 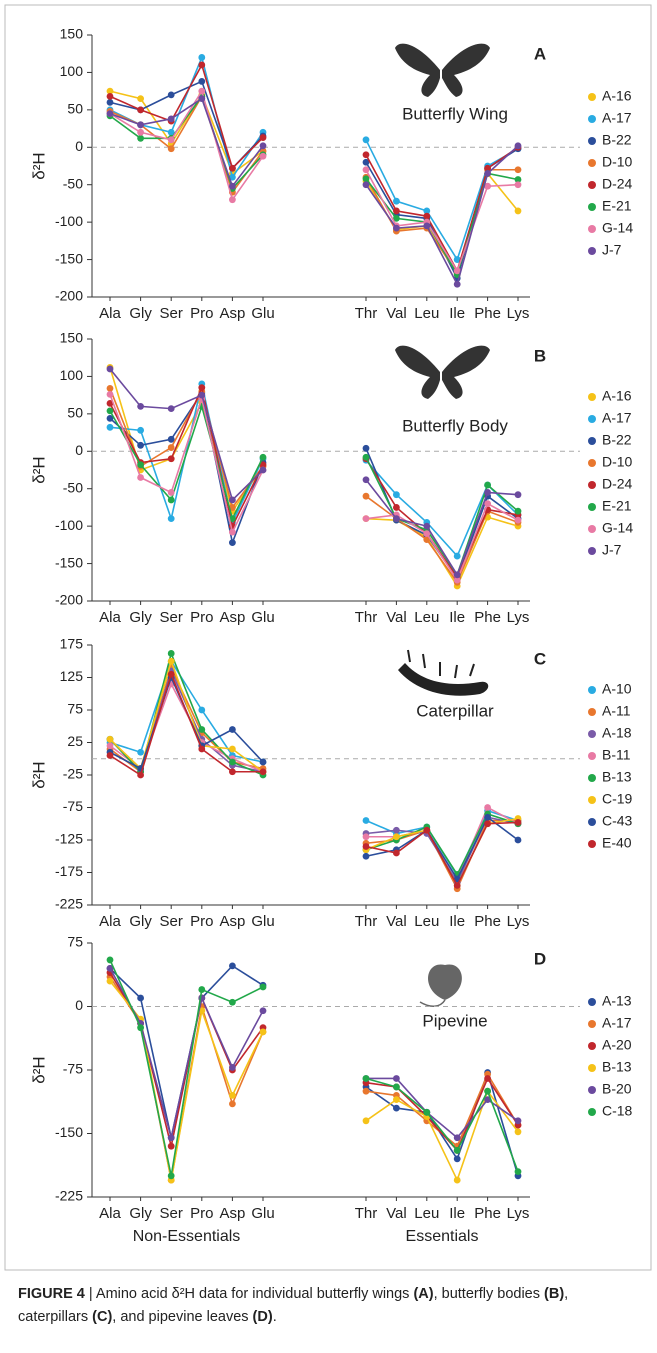 What do you see at coordinates (617, 1001) in the screenshot?
I see `legend-label: A-13` at bounding box center [617, 1001].